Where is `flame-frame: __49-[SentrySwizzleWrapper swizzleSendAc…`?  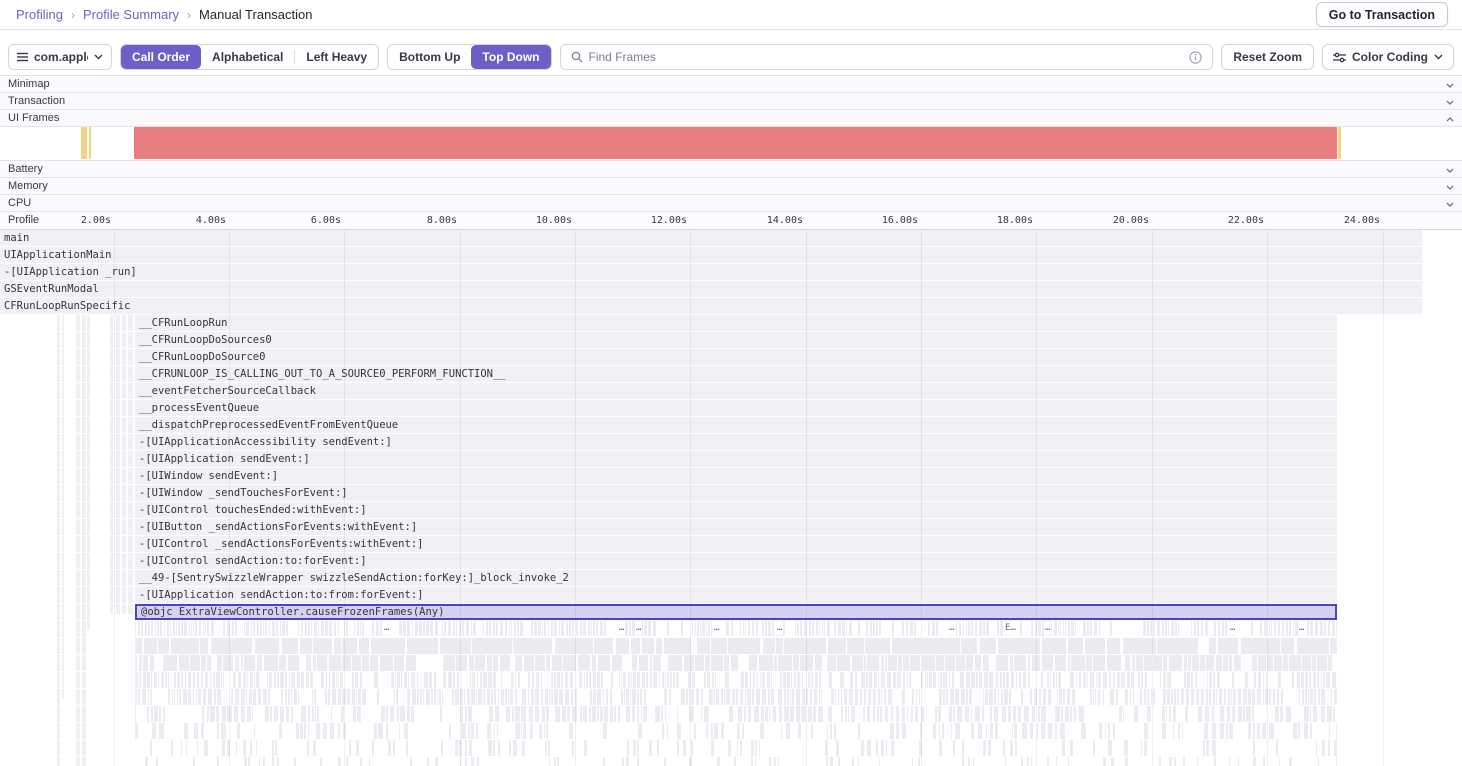
flame-frame: __49-[SentrySwizzleWrapper swizzleSendAc… is located at coordinates (736, 578).